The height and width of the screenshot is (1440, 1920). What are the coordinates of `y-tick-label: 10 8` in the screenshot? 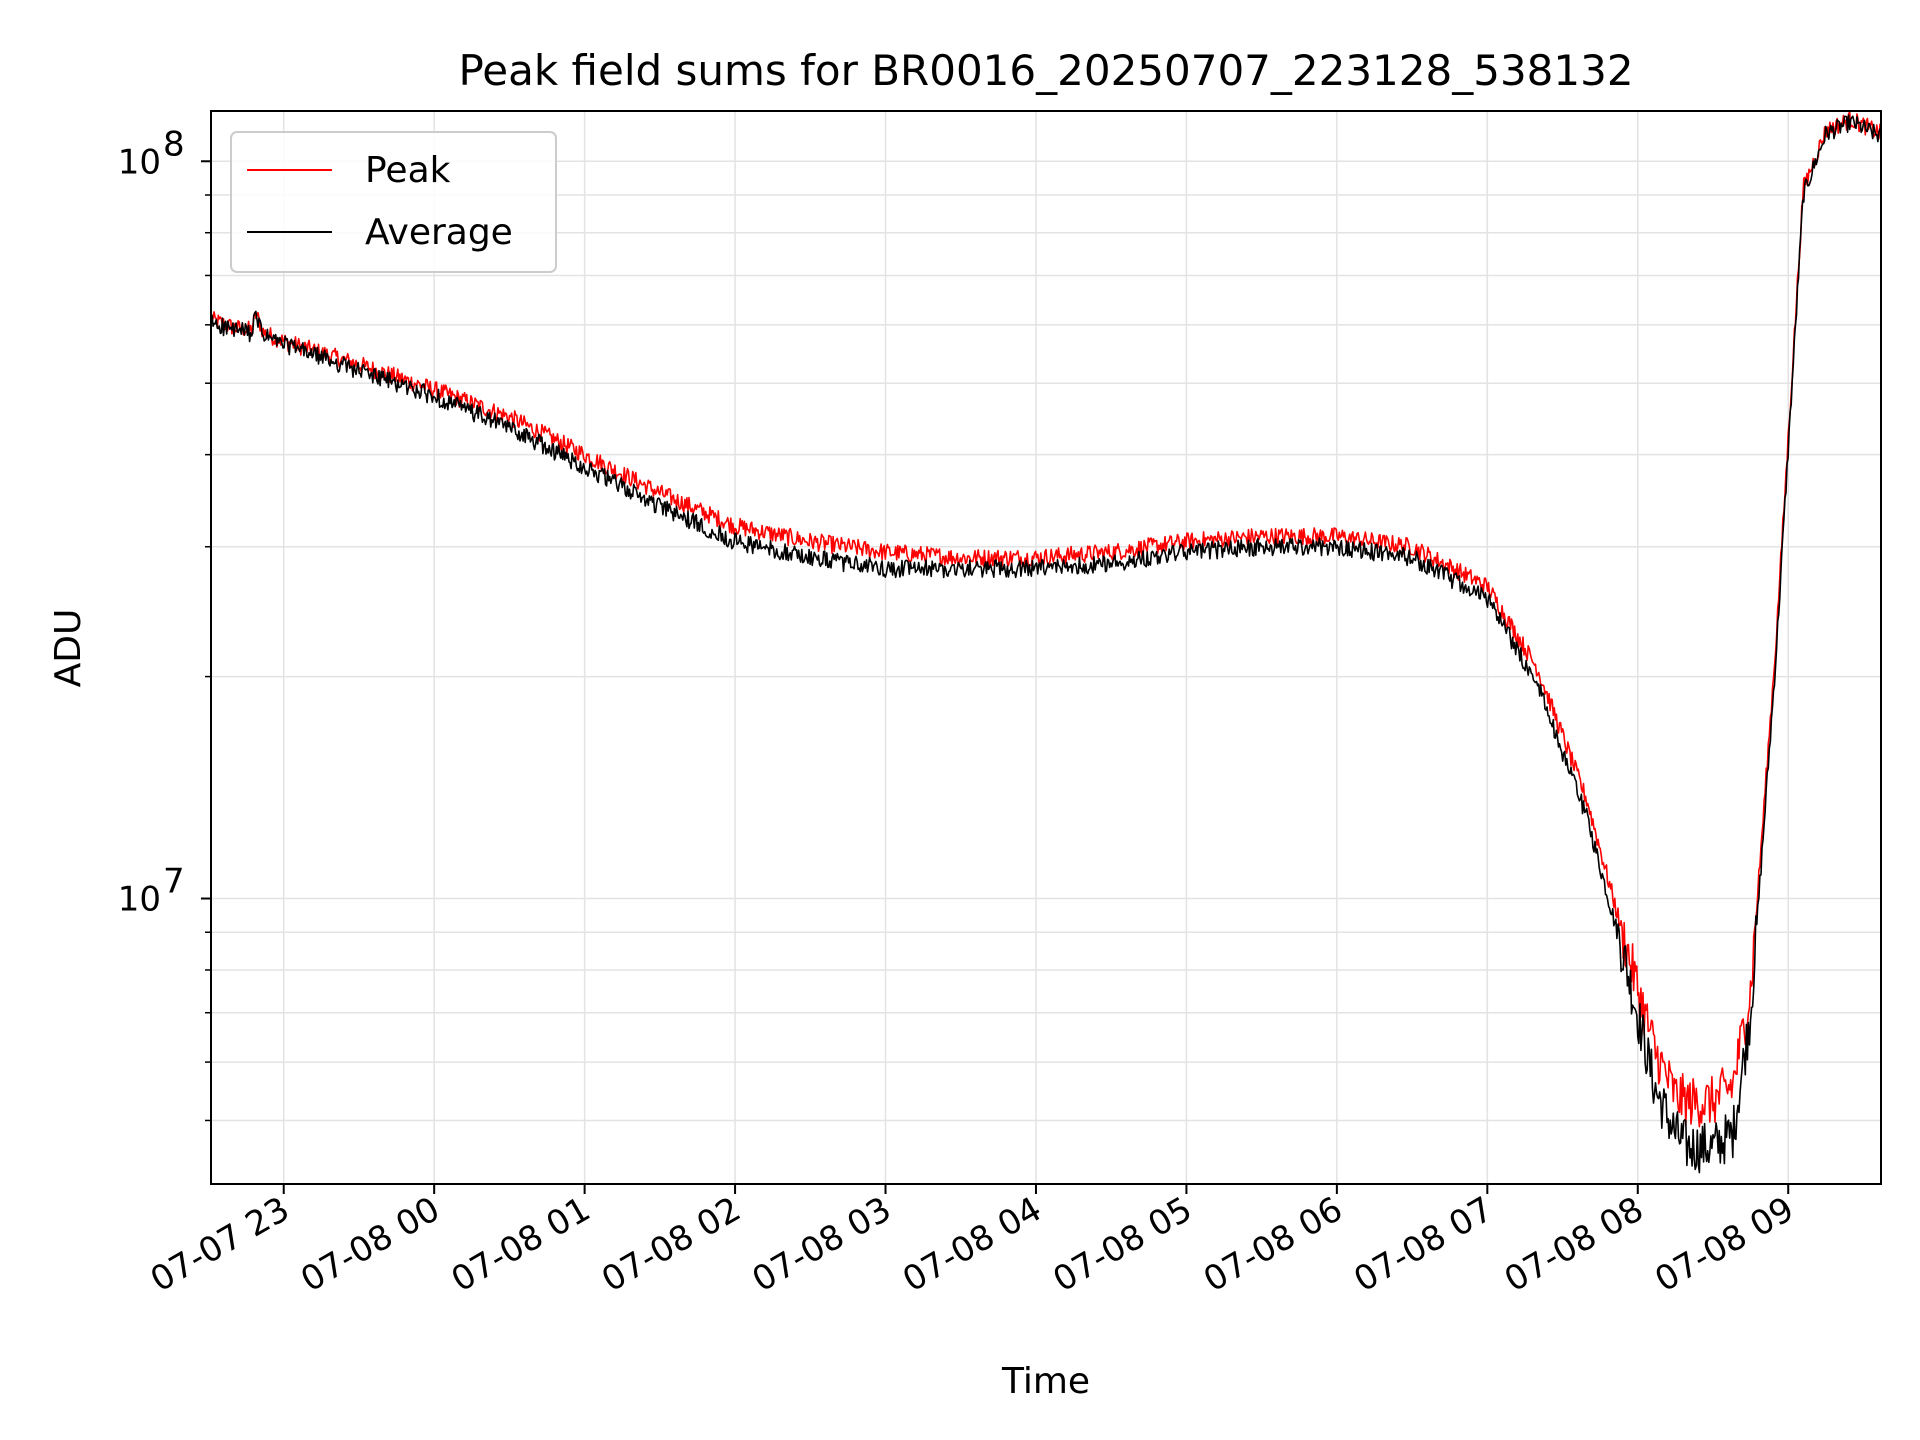 It's located at (151, 153).